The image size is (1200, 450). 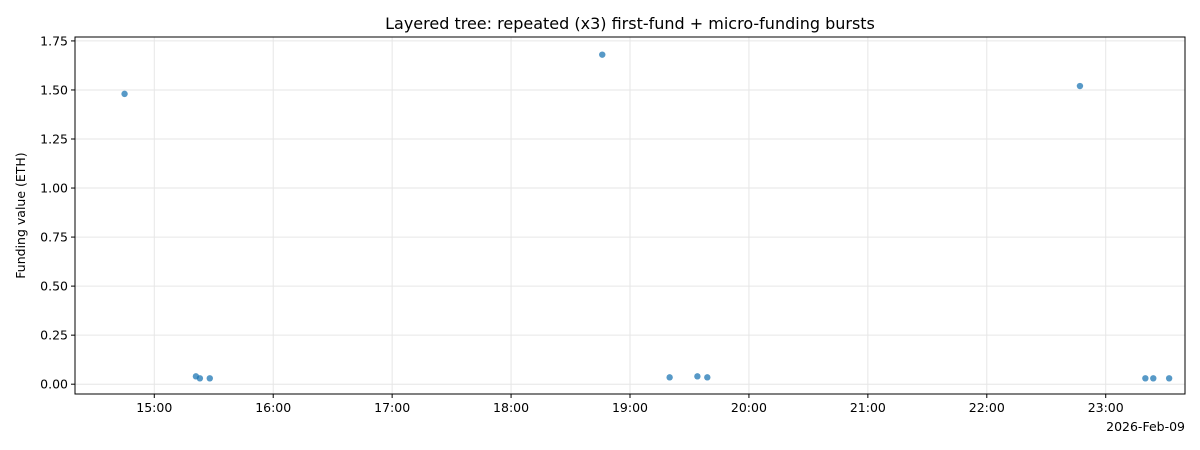 I want to click on y-tick-label: 1.25, so click(x=54, y=139).